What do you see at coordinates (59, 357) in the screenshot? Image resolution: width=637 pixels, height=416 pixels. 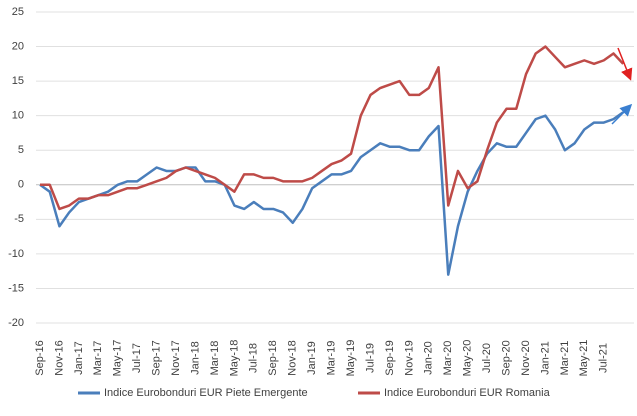 I see `x-tick-label: Nov-16` at bounding box center [59, 357].